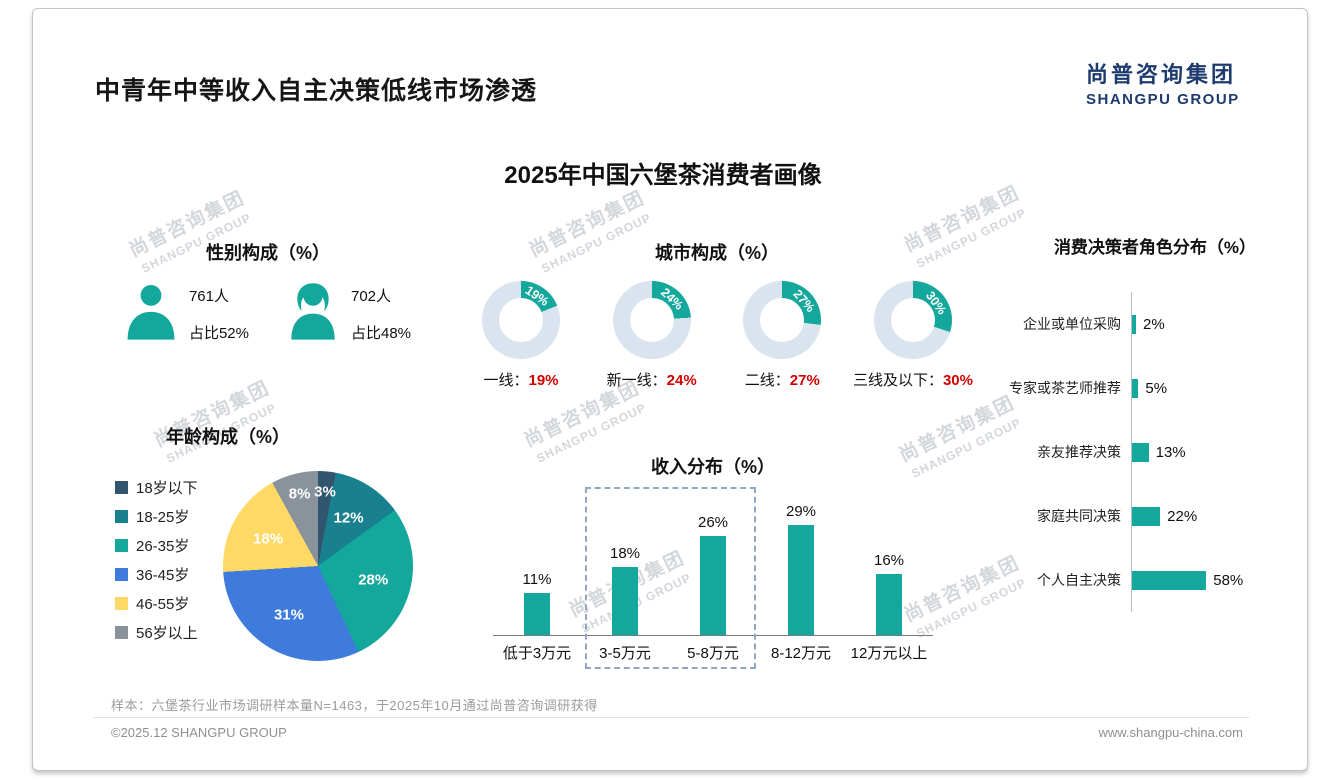  What do you see at coordinates (537, 580) in the screenshot?
I see `bar-value-label: 11%` at bounding box center [537, 580].